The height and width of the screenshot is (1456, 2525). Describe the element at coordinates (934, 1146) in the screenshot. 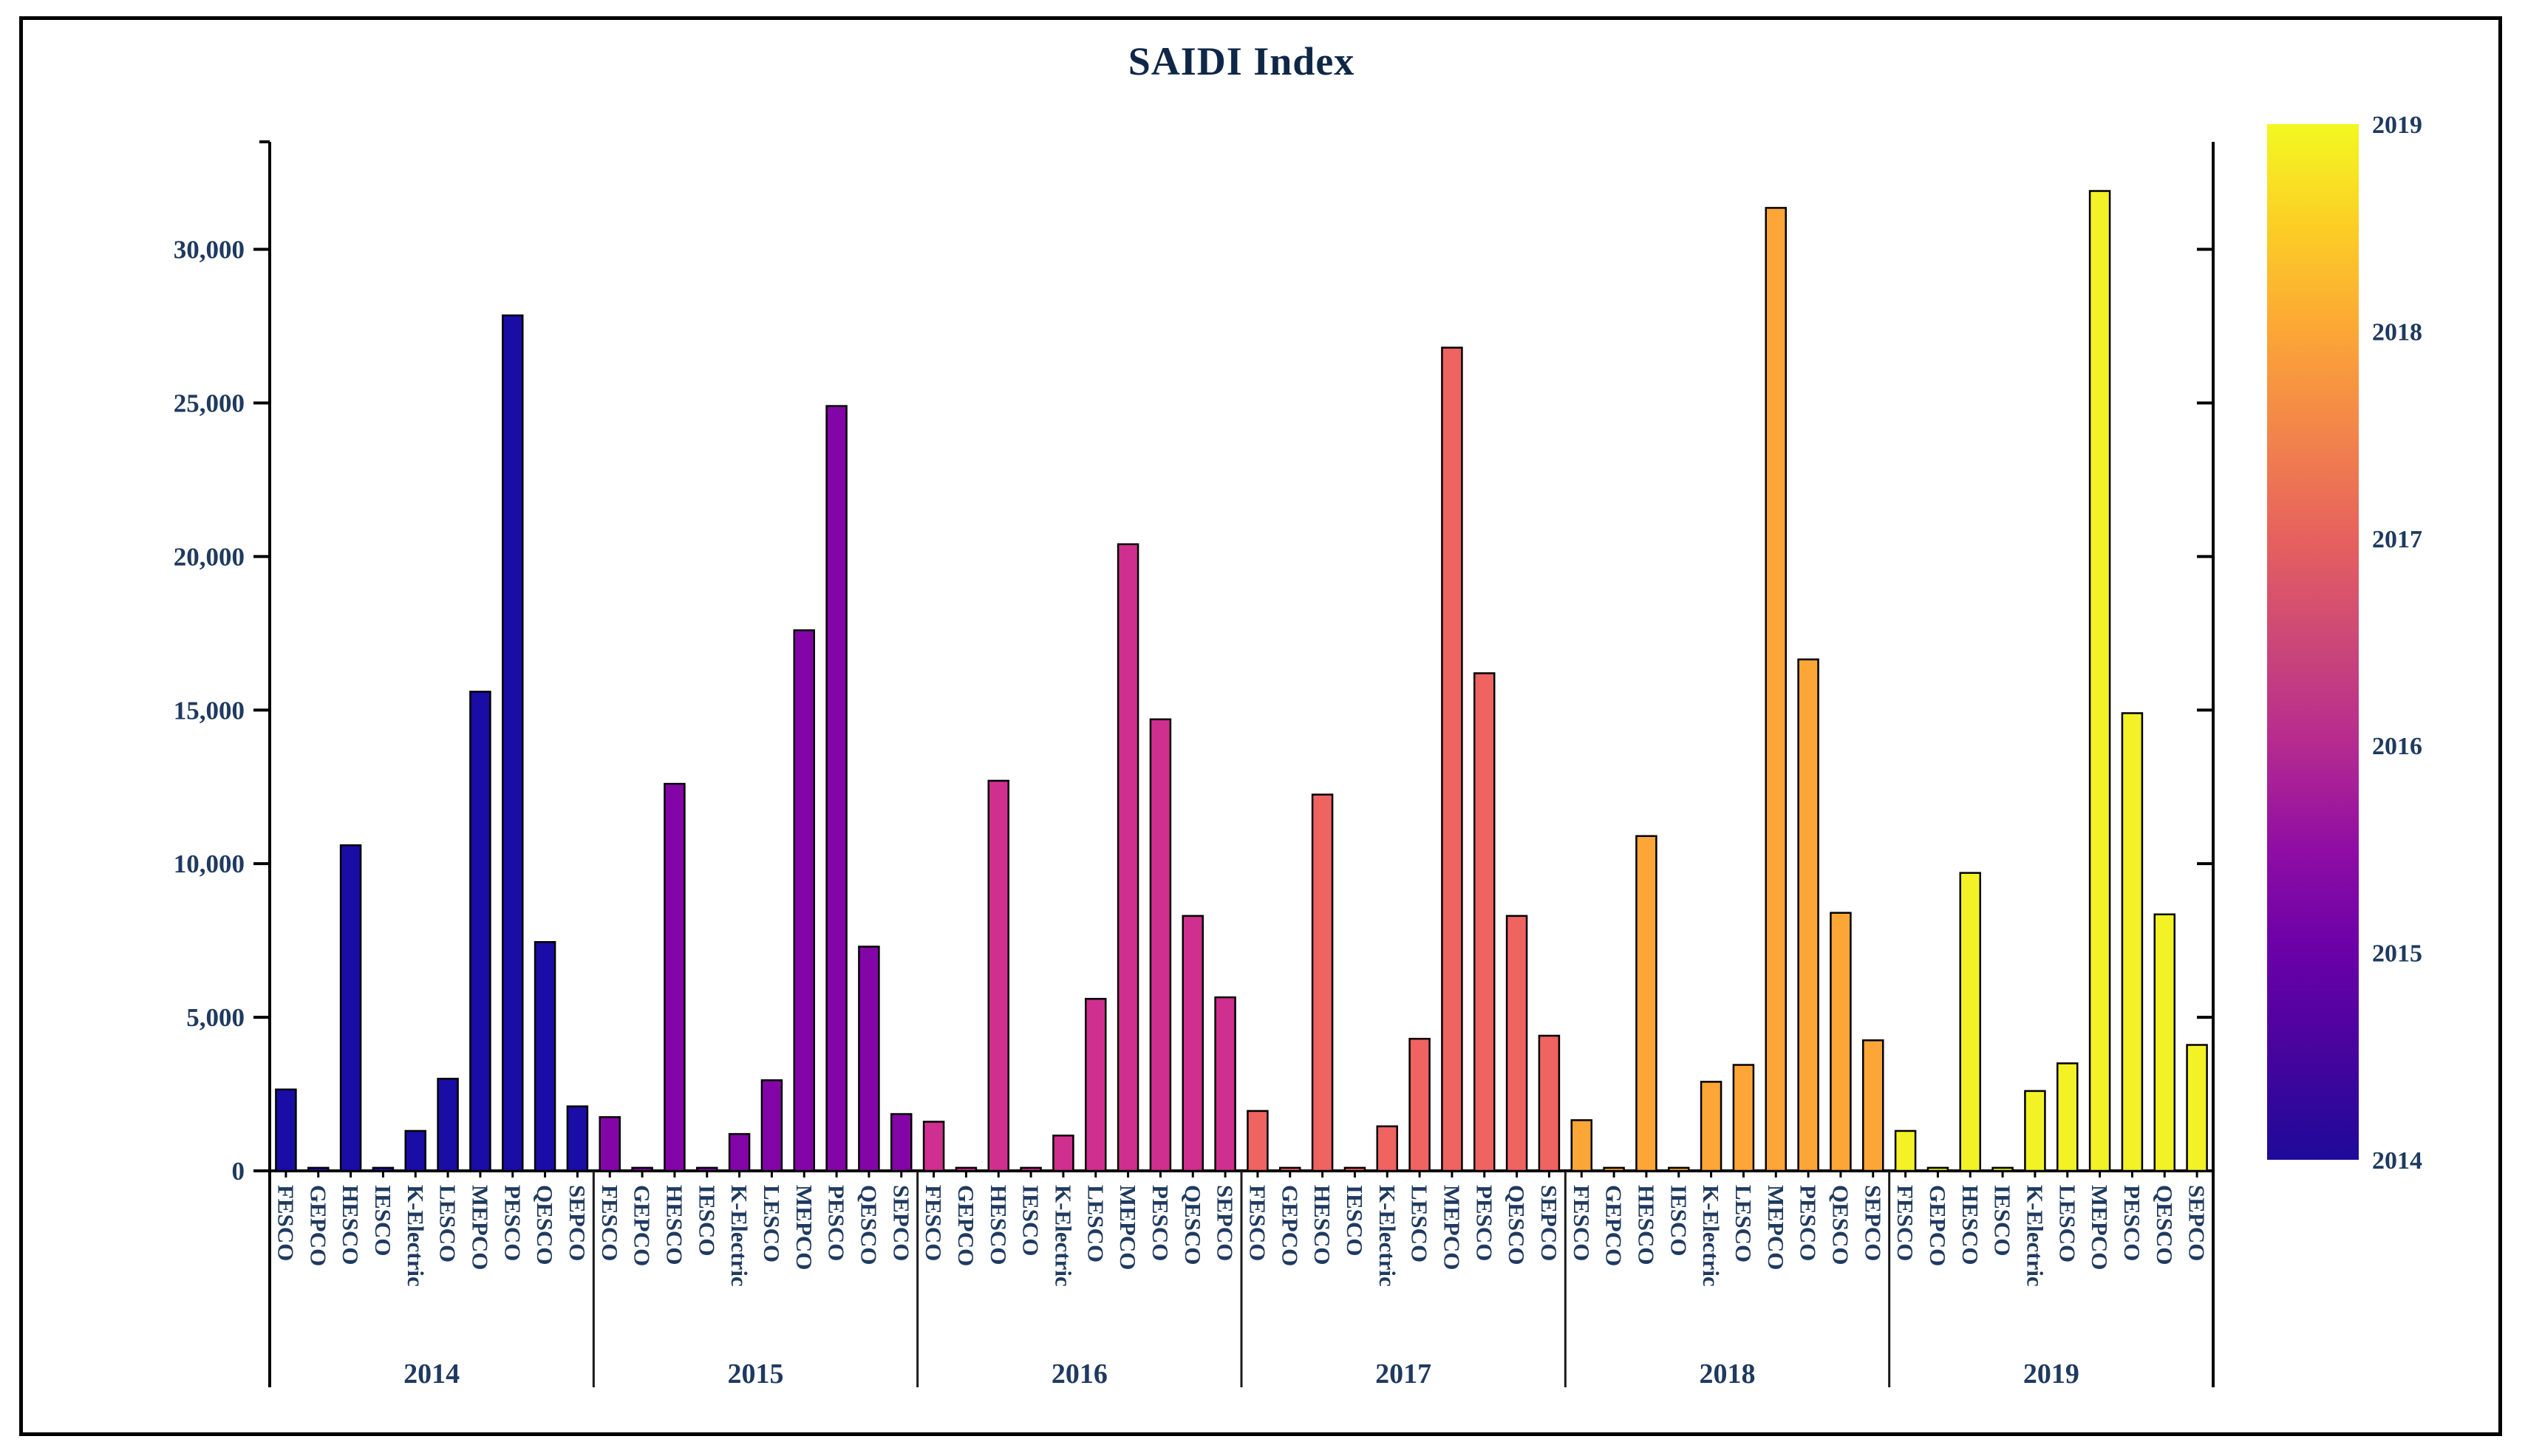

I see `bar-2016-FESCO` at that location.